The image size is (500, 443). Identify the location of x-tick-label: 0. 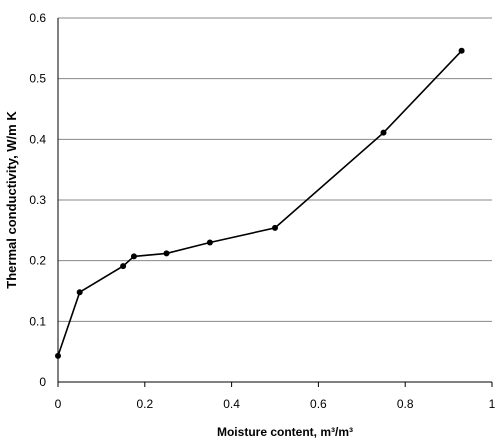
(58, 404).